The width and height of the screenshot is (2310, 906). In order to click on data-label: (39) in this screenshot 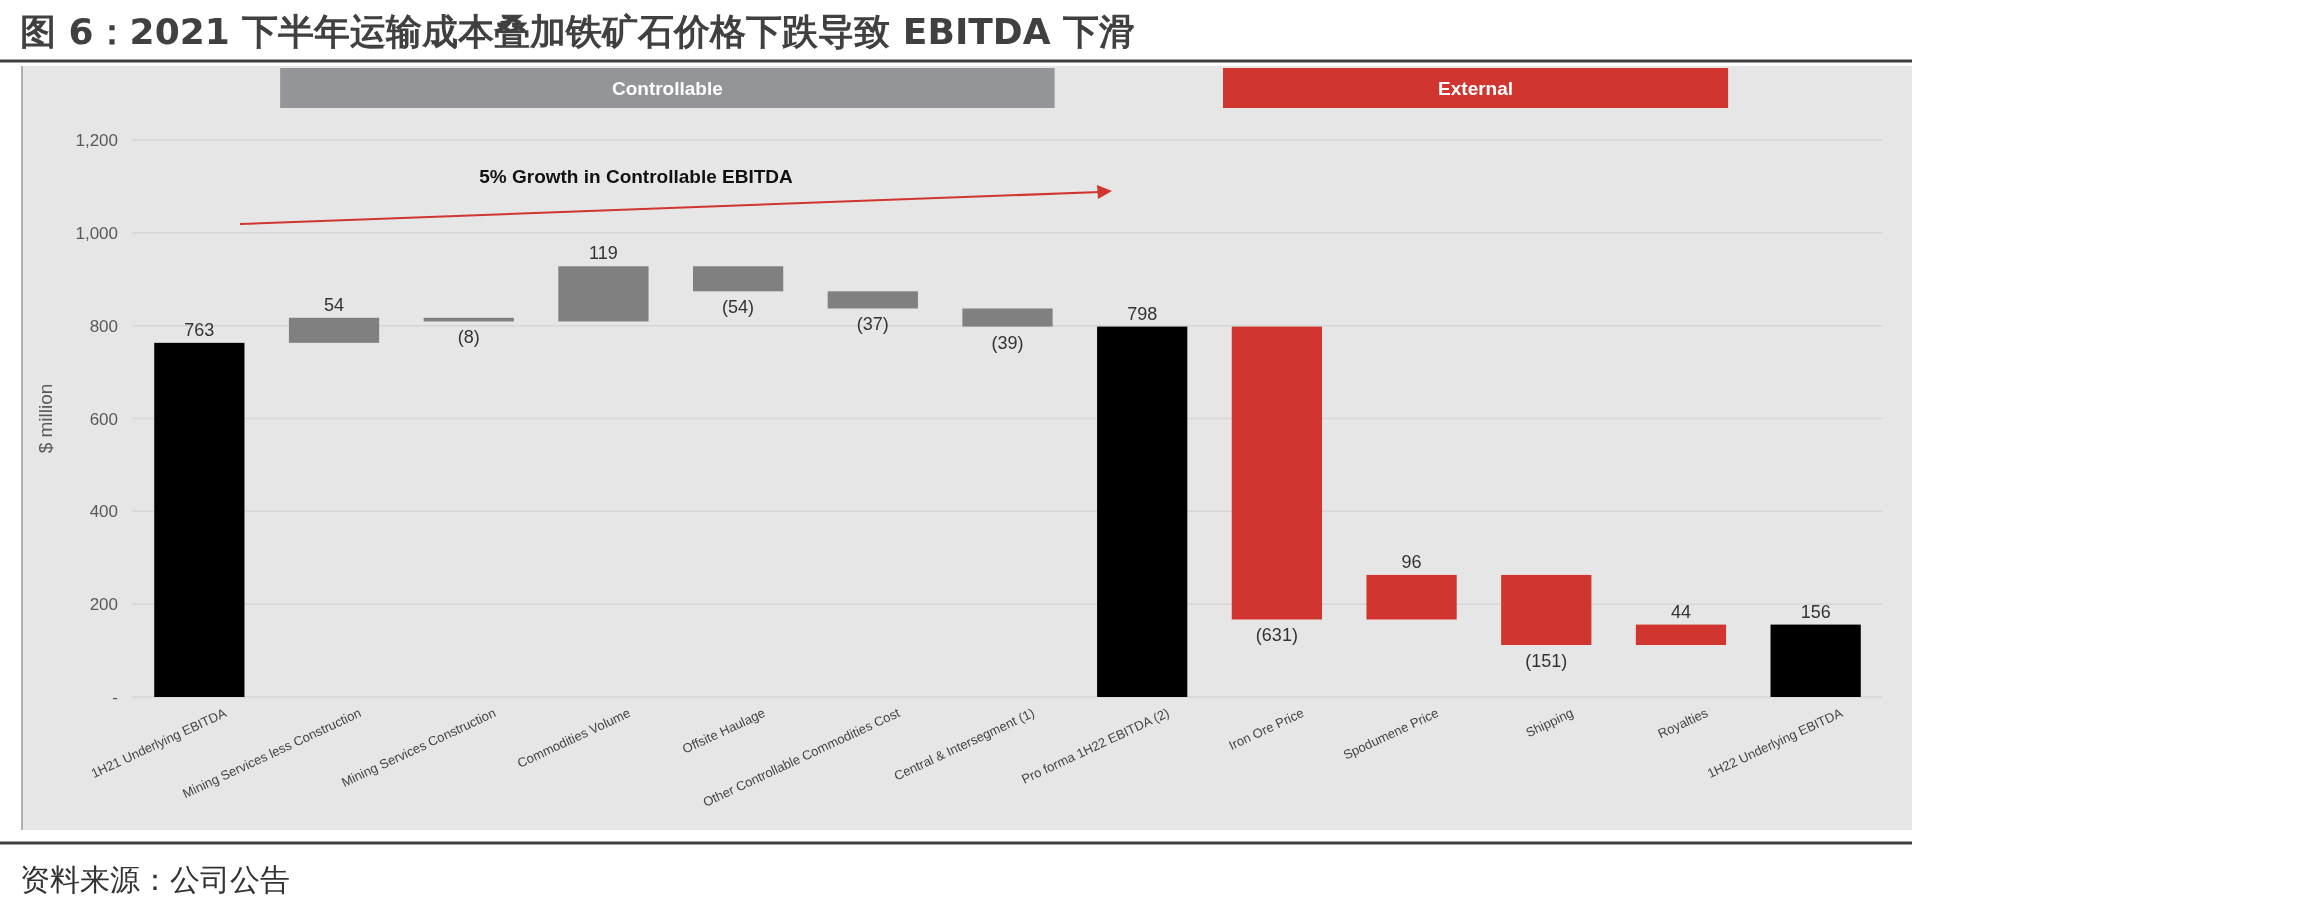, I will do `click(1007, 342)`.